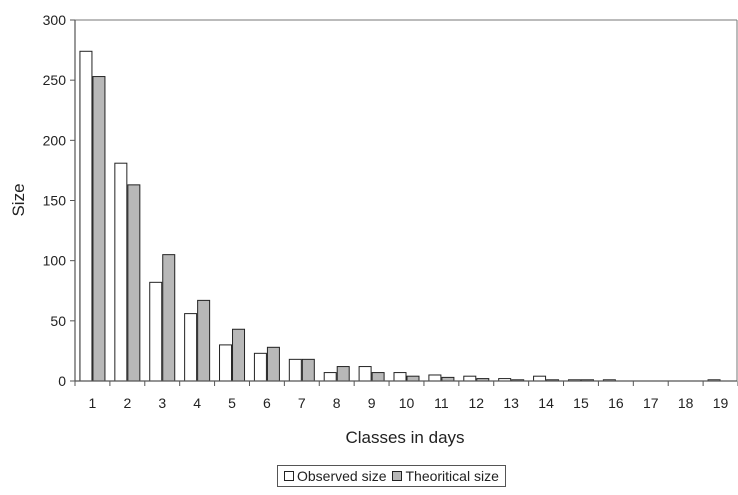  What do you see at coordinates (441, 403) in the screenshot?
I see `x-tick-label-11: 11` at bounding box center [441, 403].